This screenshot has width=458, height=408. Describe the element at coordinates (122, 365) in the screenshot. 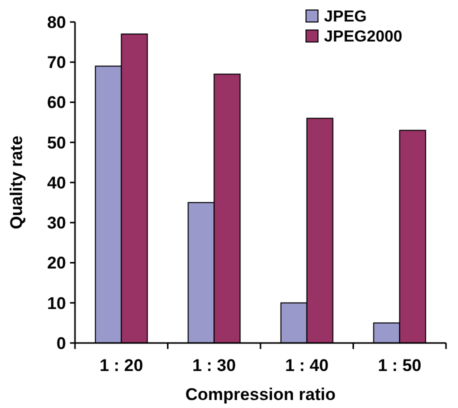

I see `x-tick-label: 1 : 20` at that location.